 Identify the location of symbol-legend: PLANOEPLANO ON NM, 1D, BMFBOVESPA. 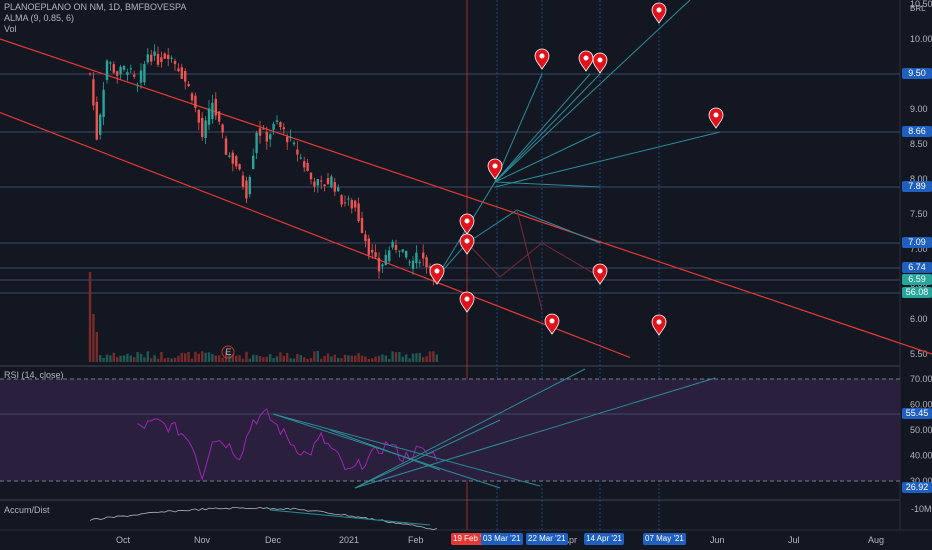
(95, 7).